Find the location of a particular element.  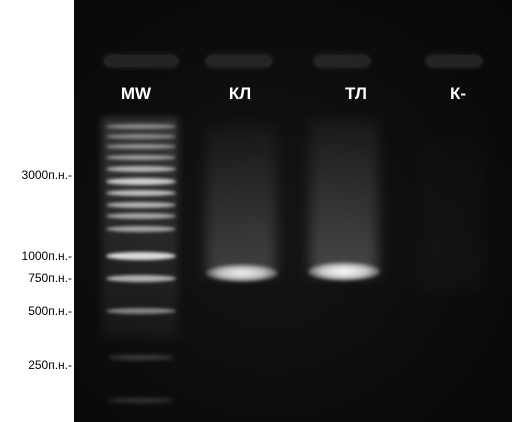

well-tl is located at coordinates (342, 61).